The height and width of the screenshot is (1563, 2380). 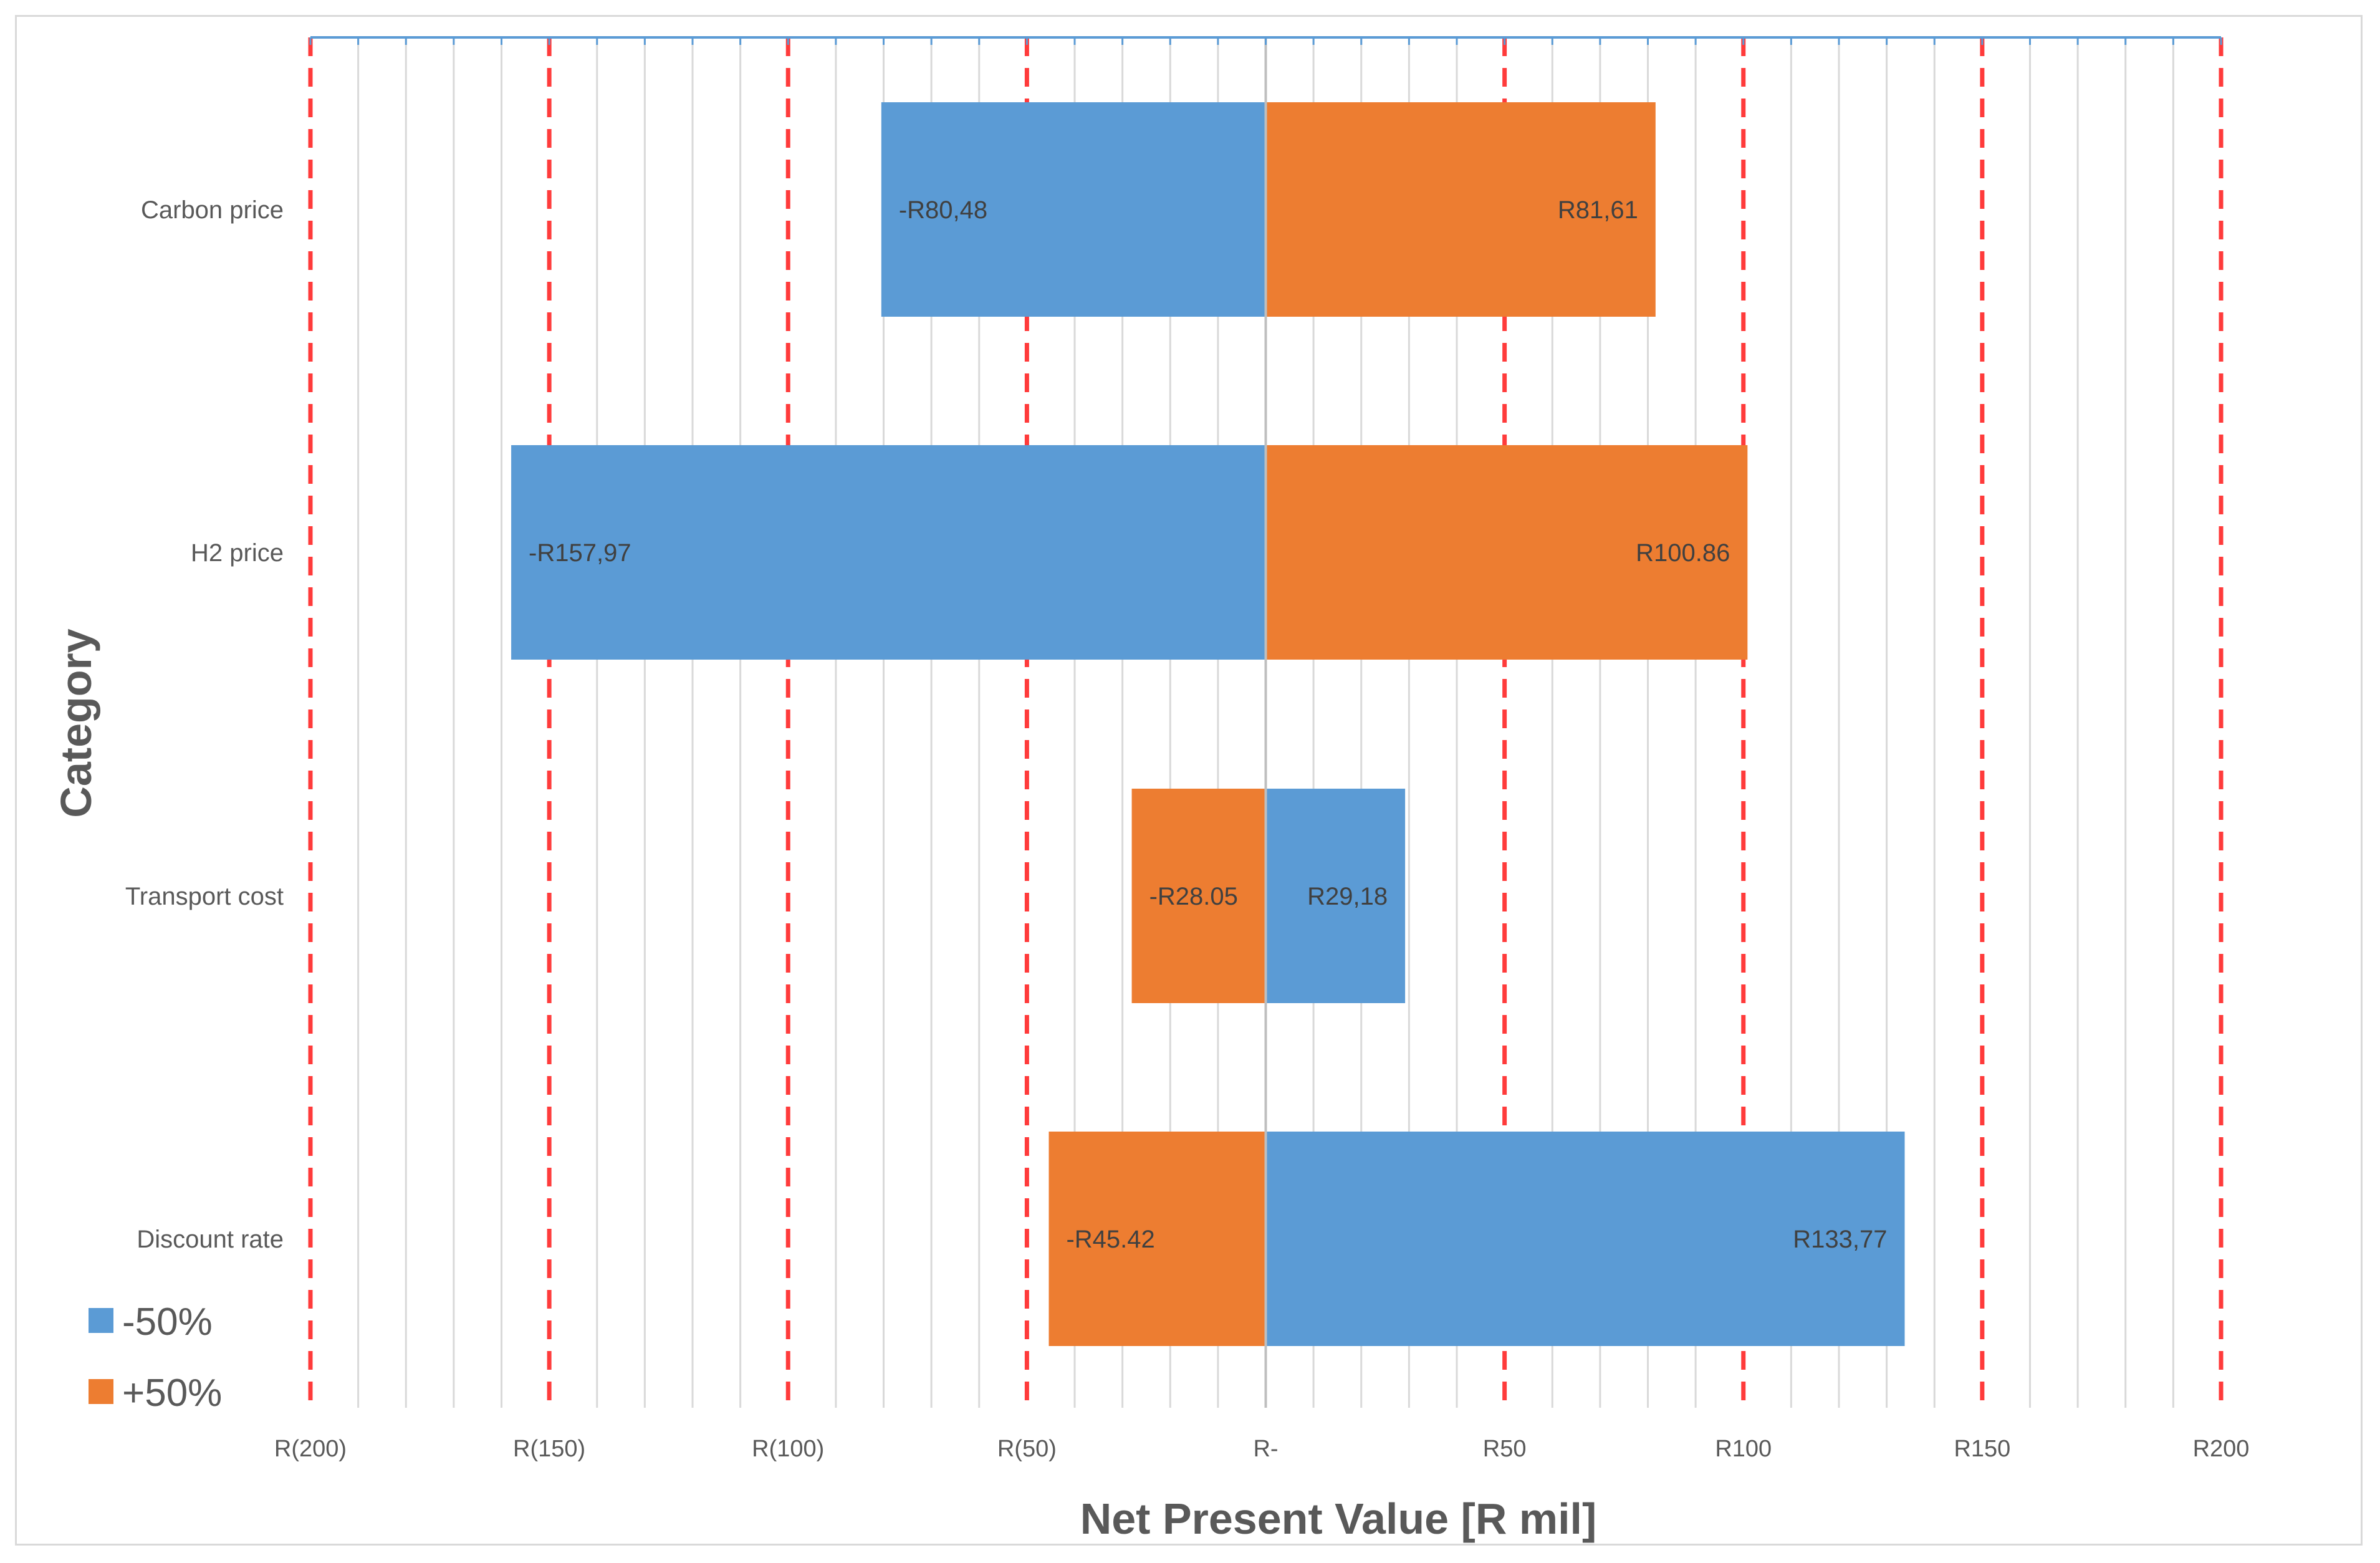 I want to click on x-tick-label: R(50), so click(x=1027, y=1449).